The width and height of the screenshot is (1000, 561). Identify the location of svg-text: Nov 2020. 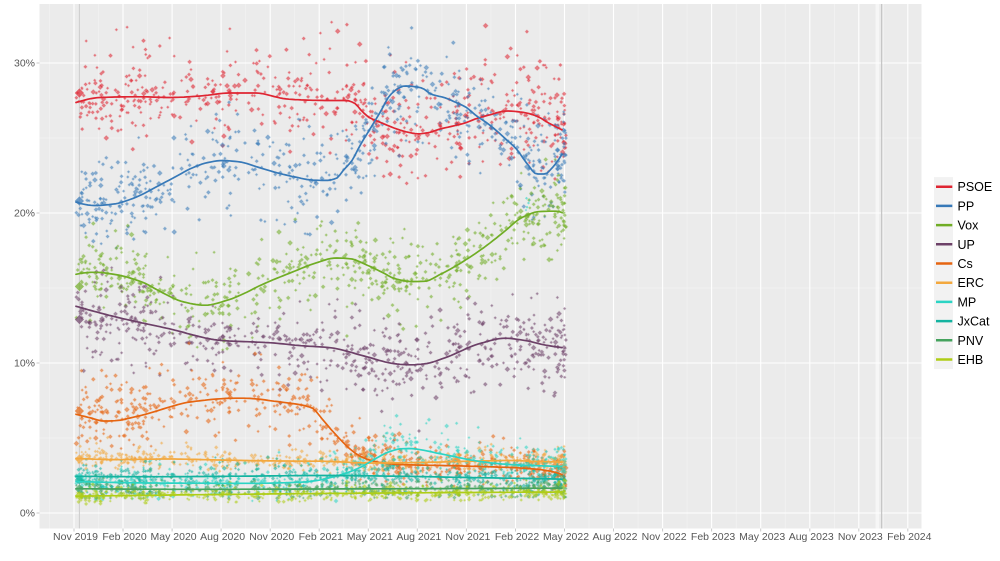
(271, 537).